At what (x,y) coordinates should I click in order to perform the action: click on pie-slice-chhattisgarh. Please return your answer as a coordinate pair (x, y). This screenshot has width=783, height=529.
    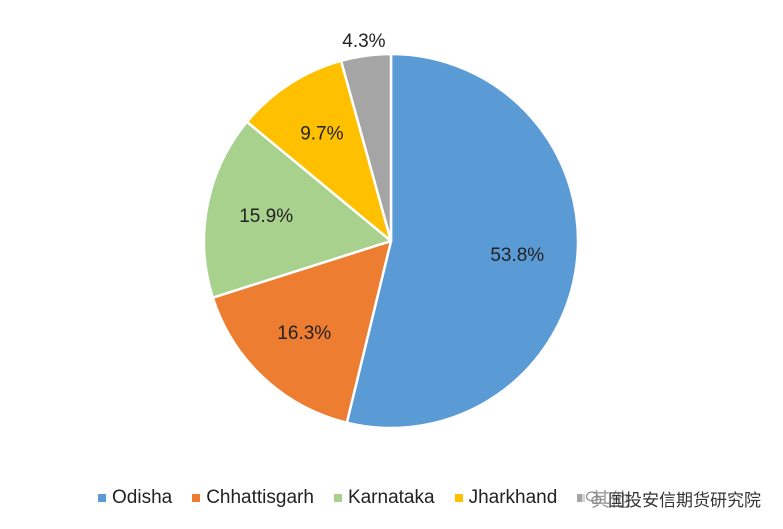
    Looking at the image, I should click on (302, 331).